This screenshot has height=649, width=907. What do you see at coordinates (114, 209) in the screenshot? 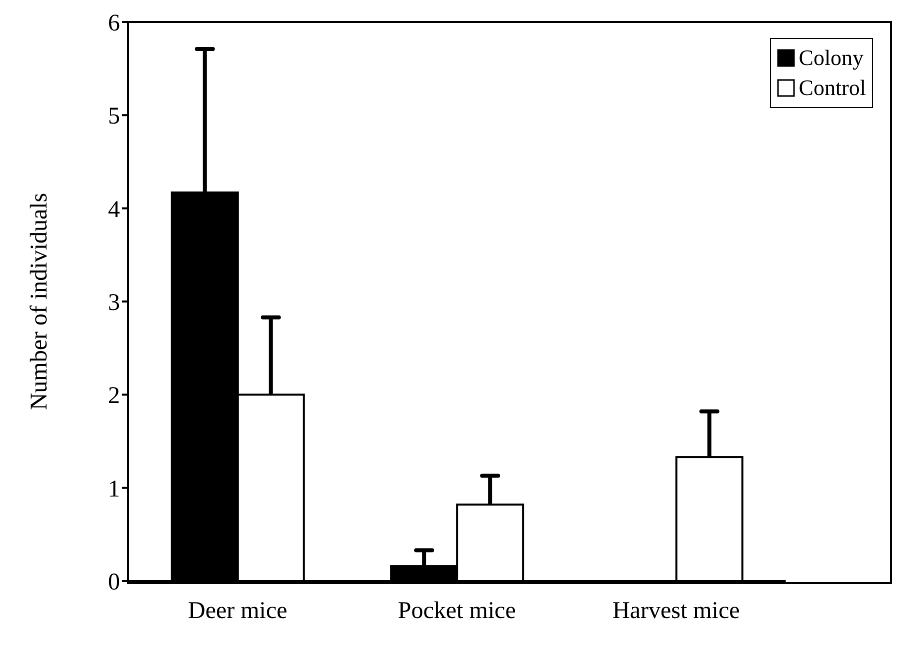
I see `y-tick-label: 4` at bounding box center [114, 209].